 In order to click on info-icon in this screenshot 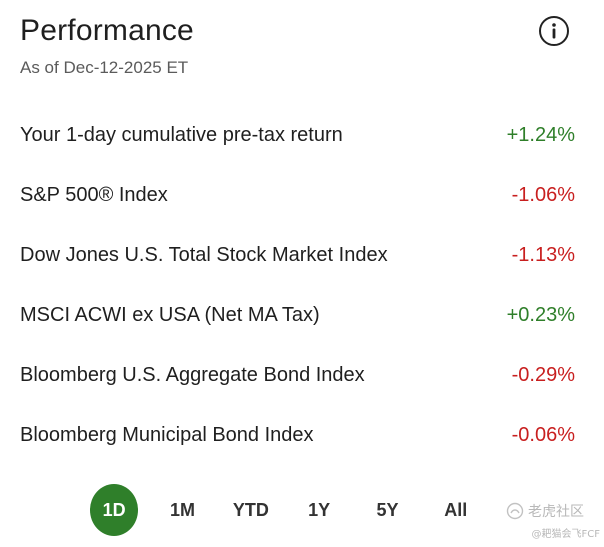, I will do `click(554, 31)`.